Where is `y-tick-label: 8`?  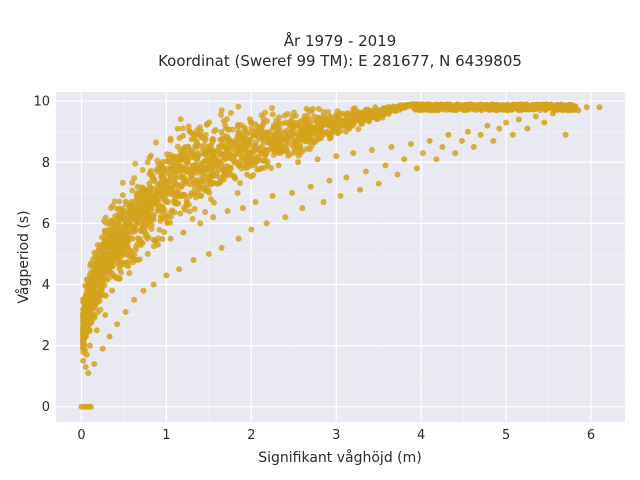
y-tick-label: 8 is located at coordinates (46, 163).